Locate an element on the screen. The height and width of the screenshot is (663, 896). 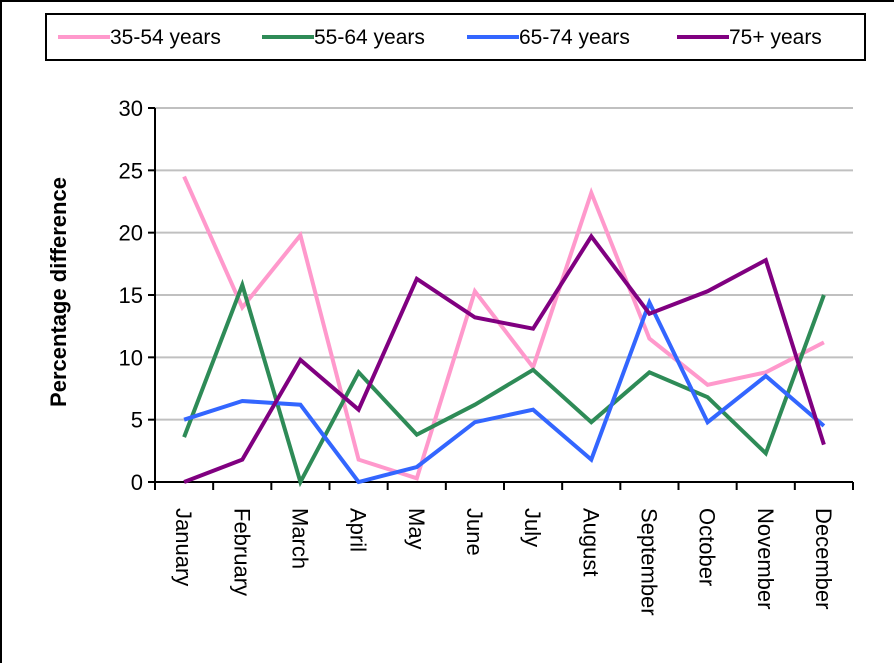
x-tick-label: September is located at coordinates (648, 562).